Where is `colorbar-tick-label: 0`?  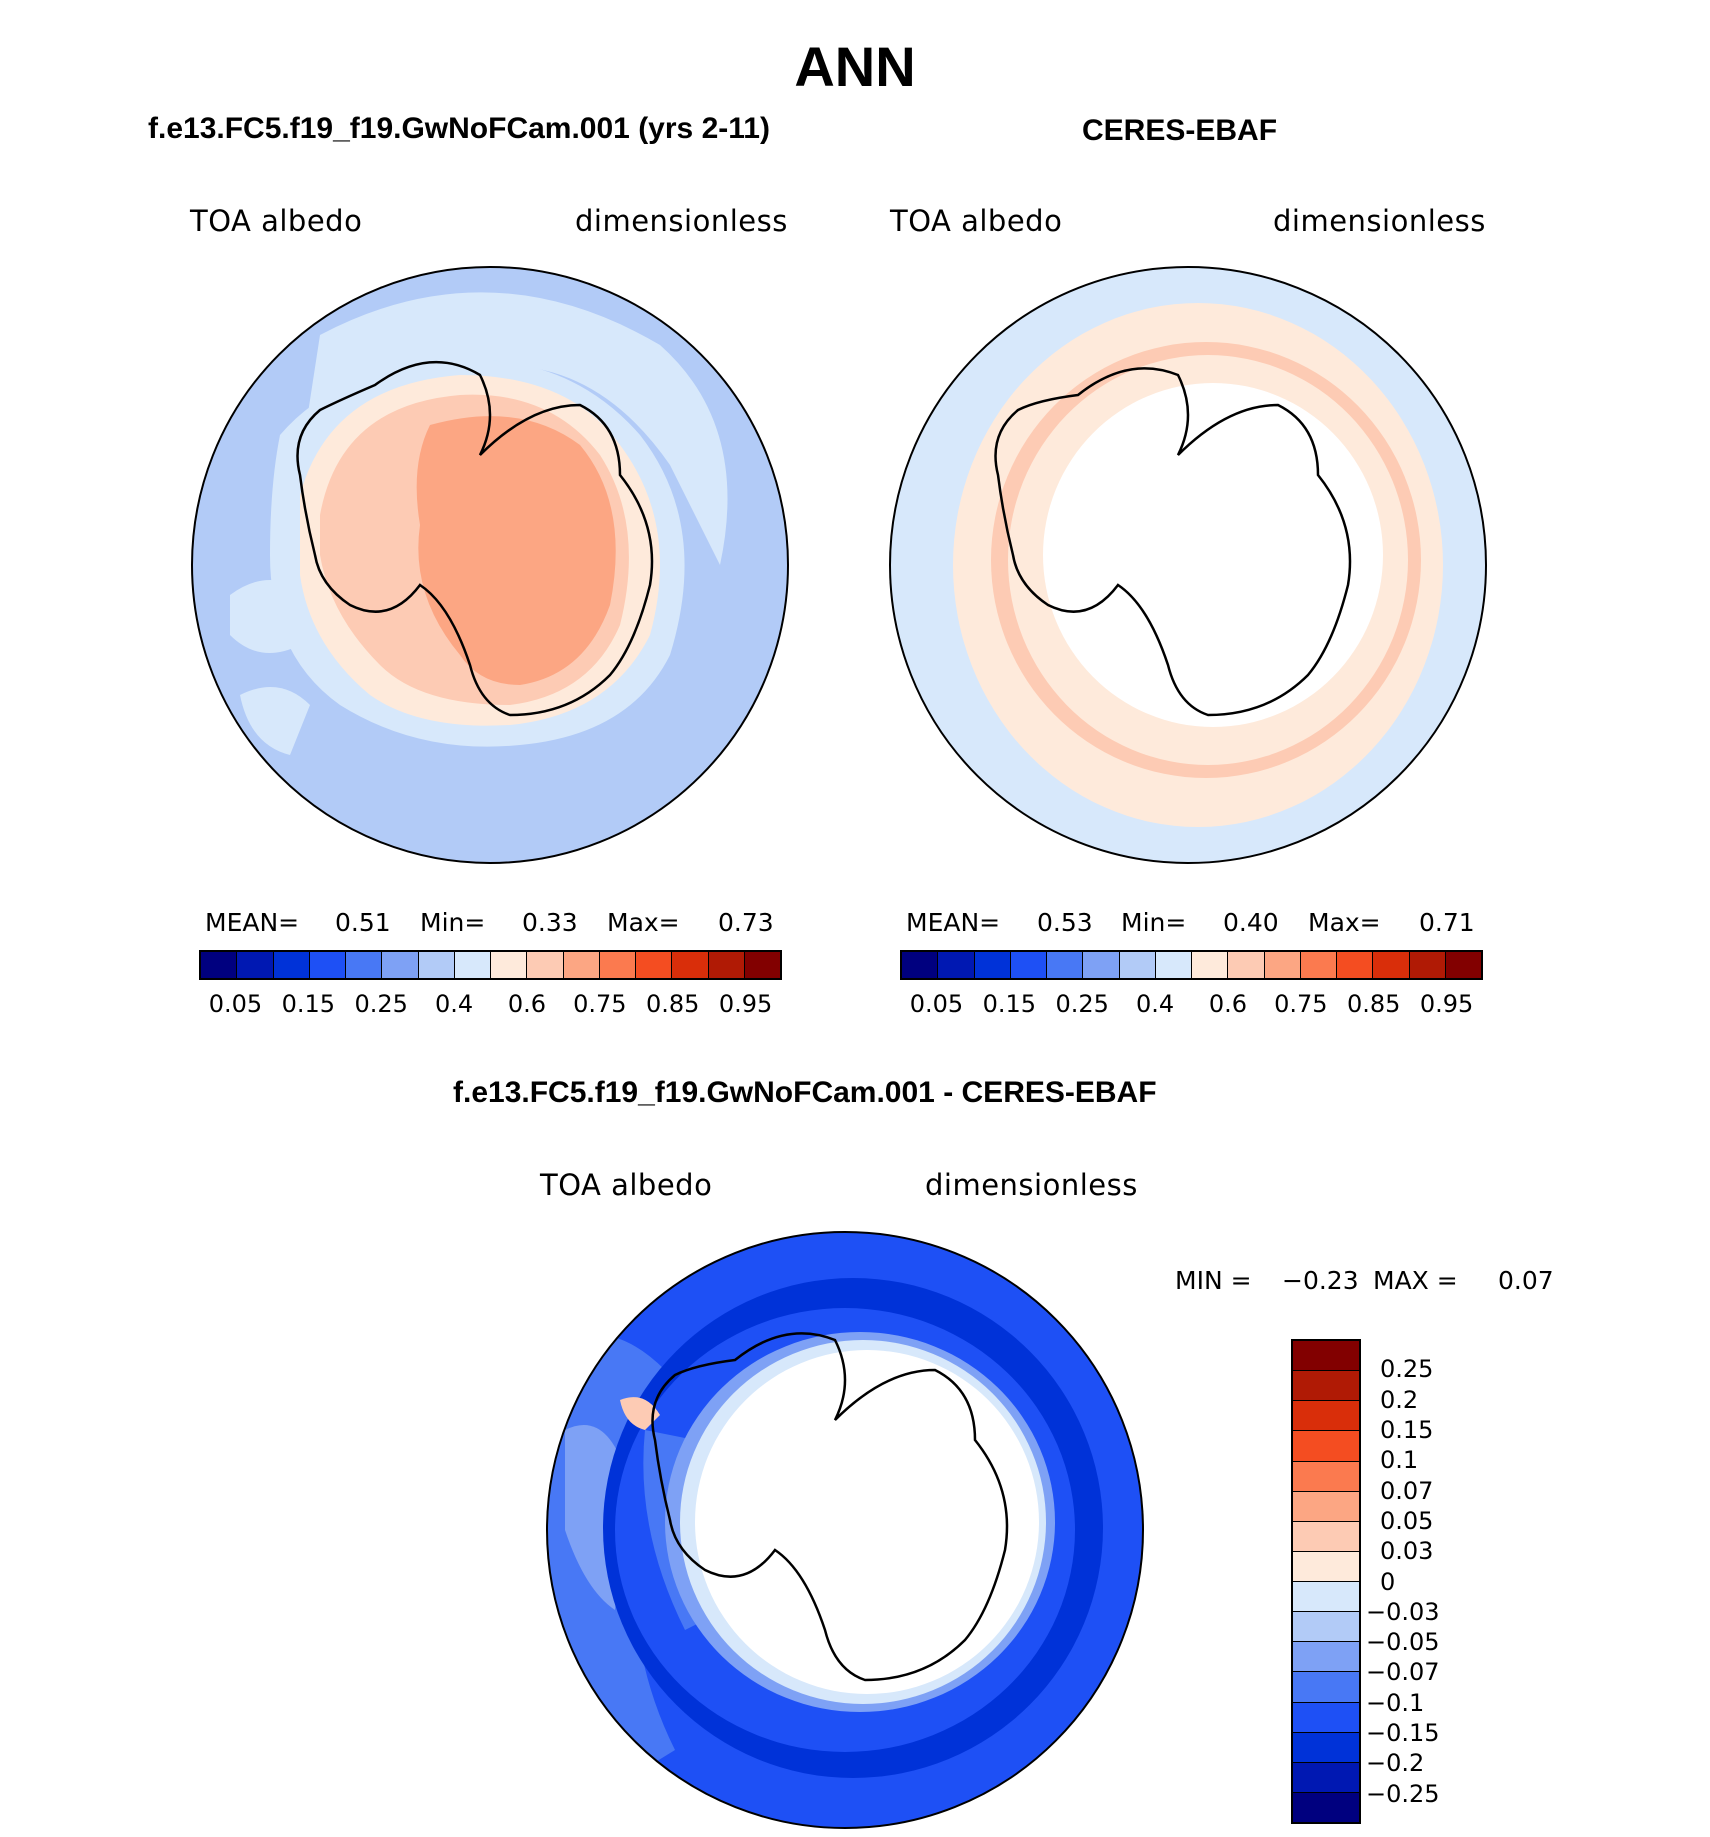 colorbar-tick-label: 0 is located at coordinates (1388, 1581).